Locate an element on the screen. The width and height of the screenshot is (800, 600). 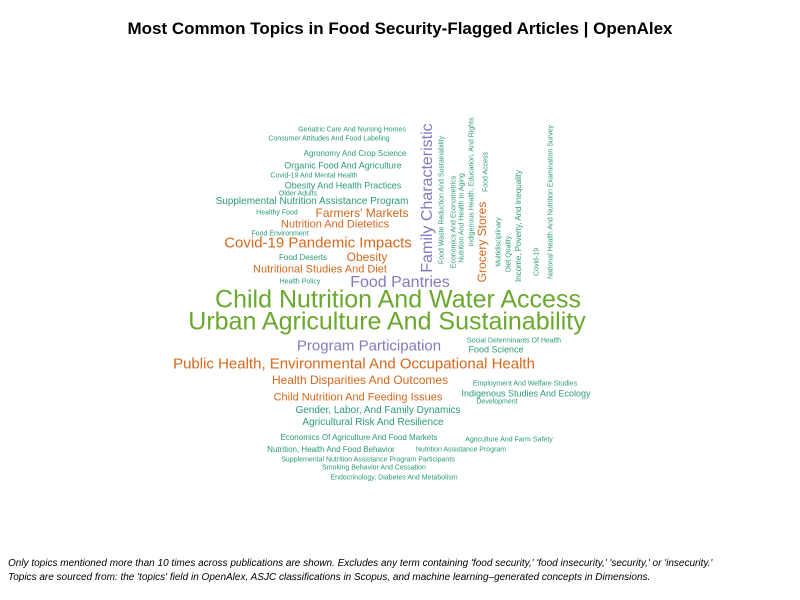
word-cloud-term: Obesity And Health Practices is located at coordinates (343, 185).